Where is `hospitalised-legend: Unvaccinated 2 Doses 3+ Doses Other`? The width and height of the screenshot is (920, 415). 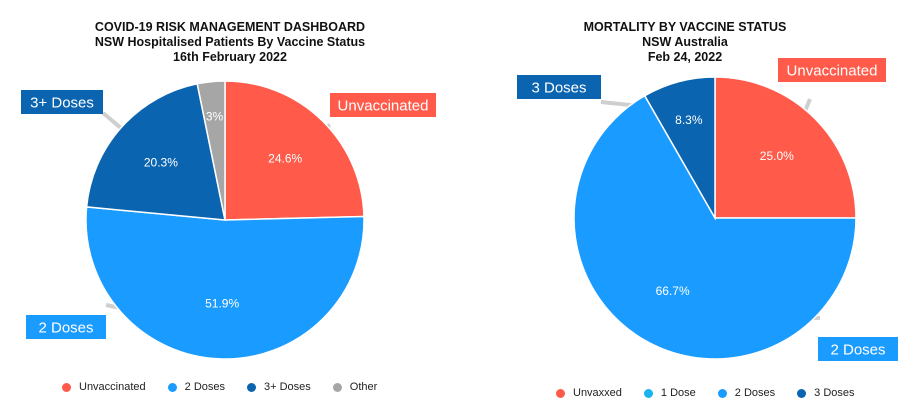 hospitalised-legend: Unvaccinated 2 Doses 3+ Doses Other is located at coordinates (230, 387).